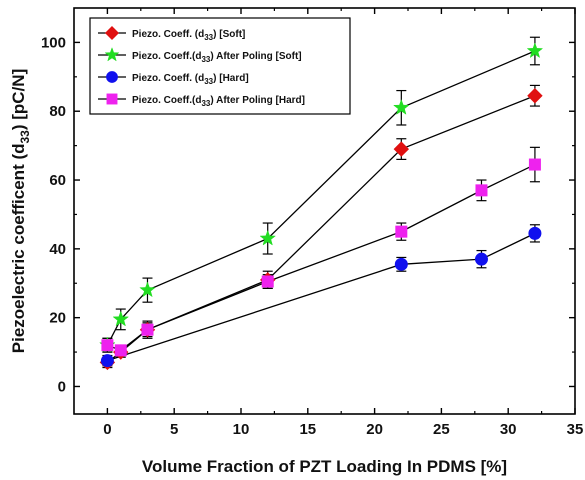  Describe the element at coordinates (57, 180) in the screenshot. I see `y-tick-label: 60` at that location.